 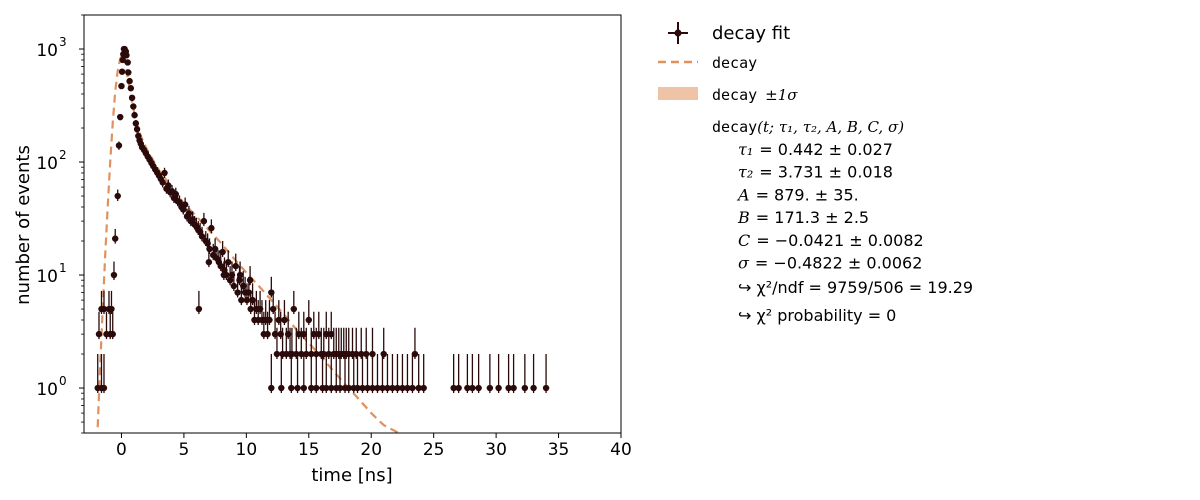 What do you see at coordinates (63, 42) in the screenshot?
I see `y-tick-exponent: 3` at bounding box center [63, 42].